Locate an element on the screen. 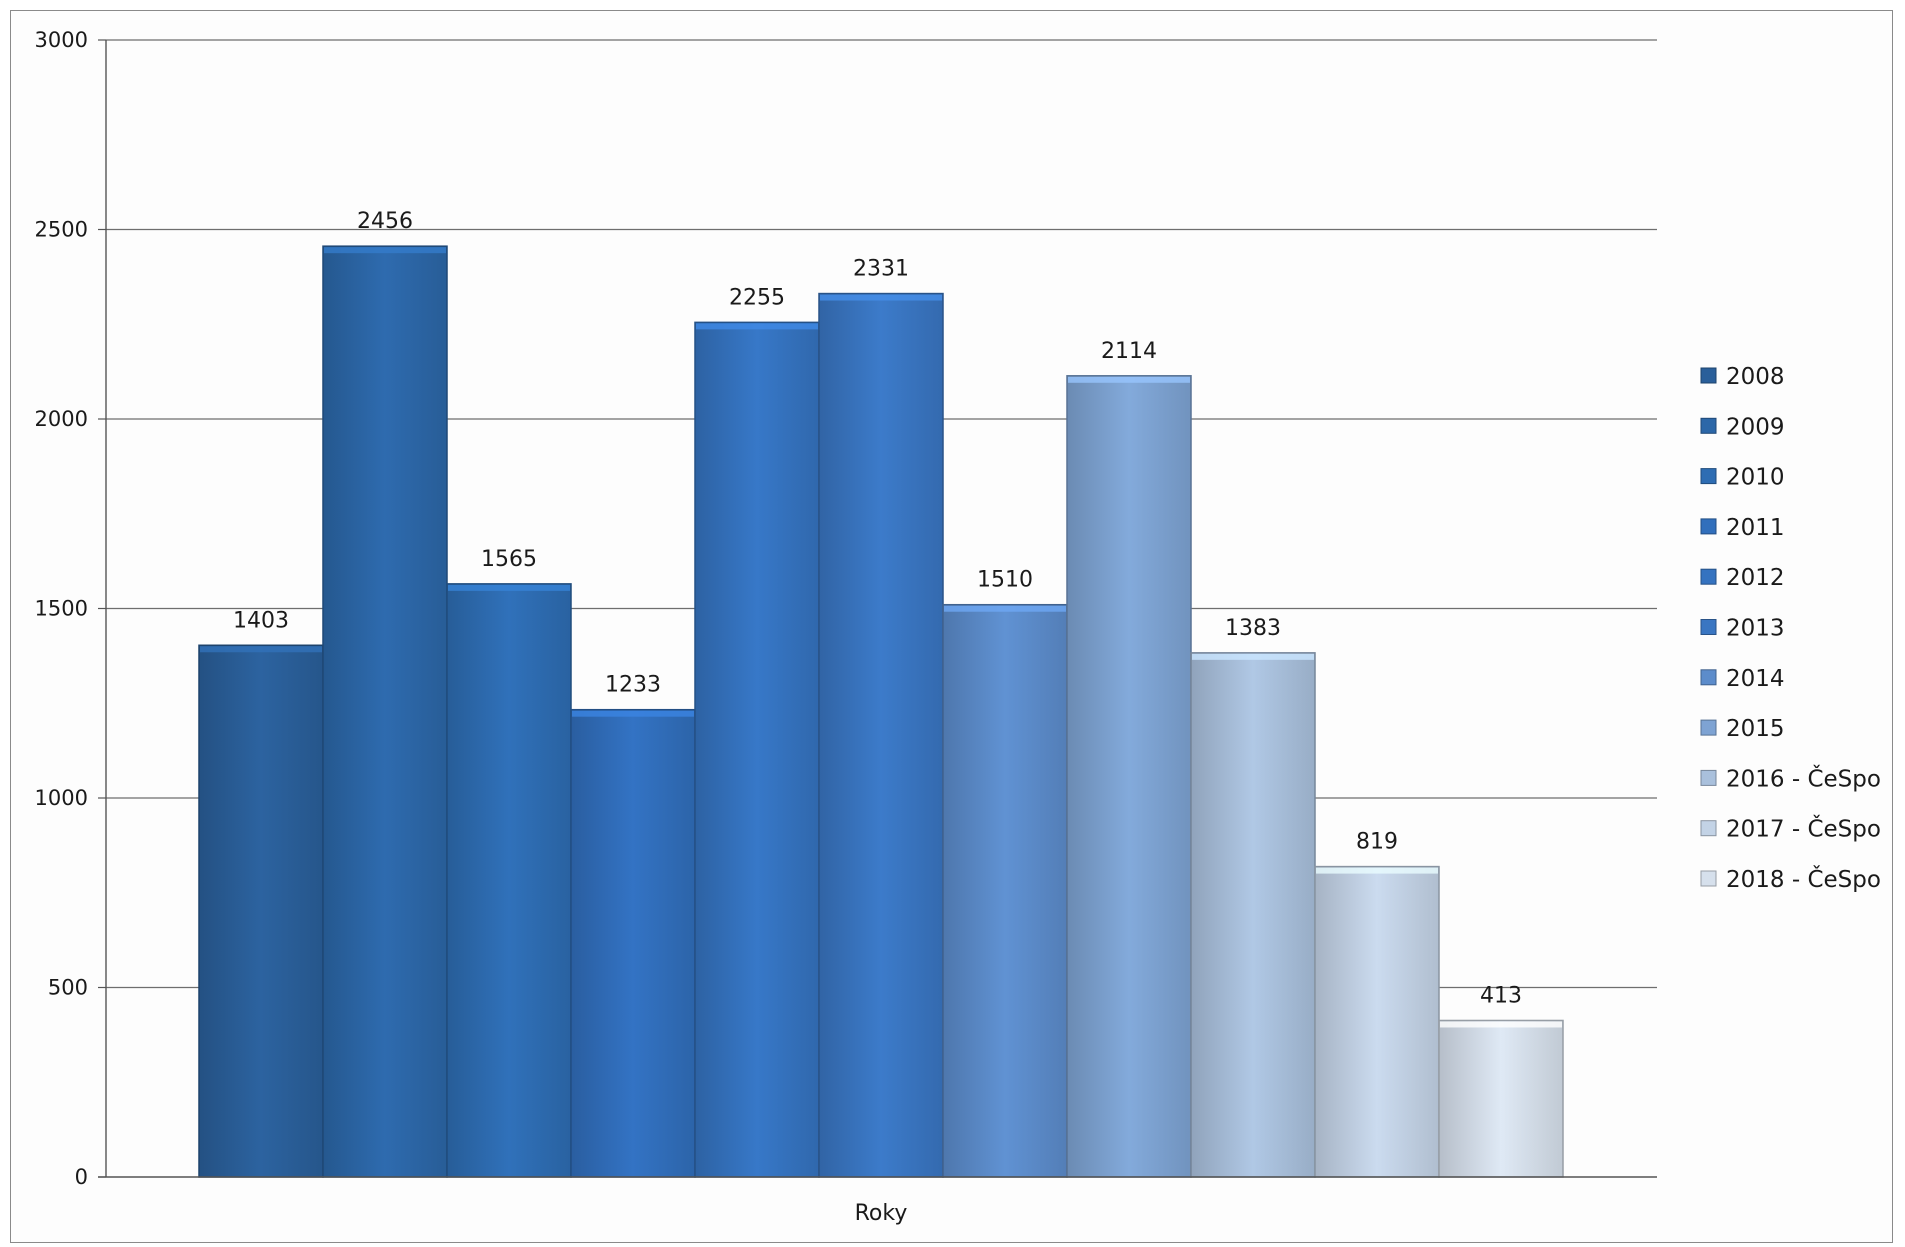 This screenshot has height=1247, width=1905. legend-label: 2008 is located at coordinates (1755, 377).